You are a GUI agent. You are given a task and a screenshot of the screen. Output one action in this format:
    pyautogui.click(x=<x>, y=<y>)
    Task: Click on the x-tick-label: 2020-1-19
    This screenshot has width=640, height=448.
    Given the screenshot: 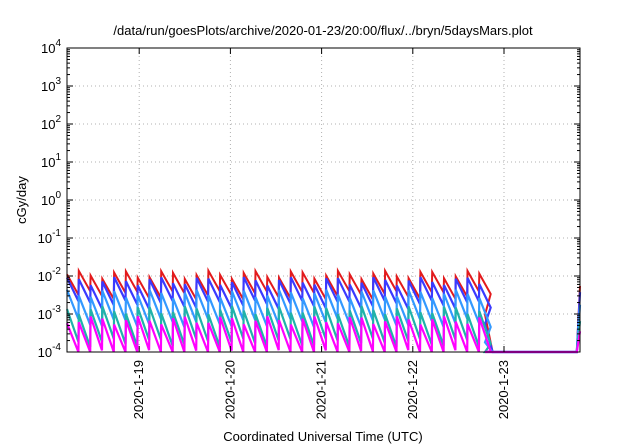 What is the action you would take?
    pyautogui.click(x=138, y=389)
    